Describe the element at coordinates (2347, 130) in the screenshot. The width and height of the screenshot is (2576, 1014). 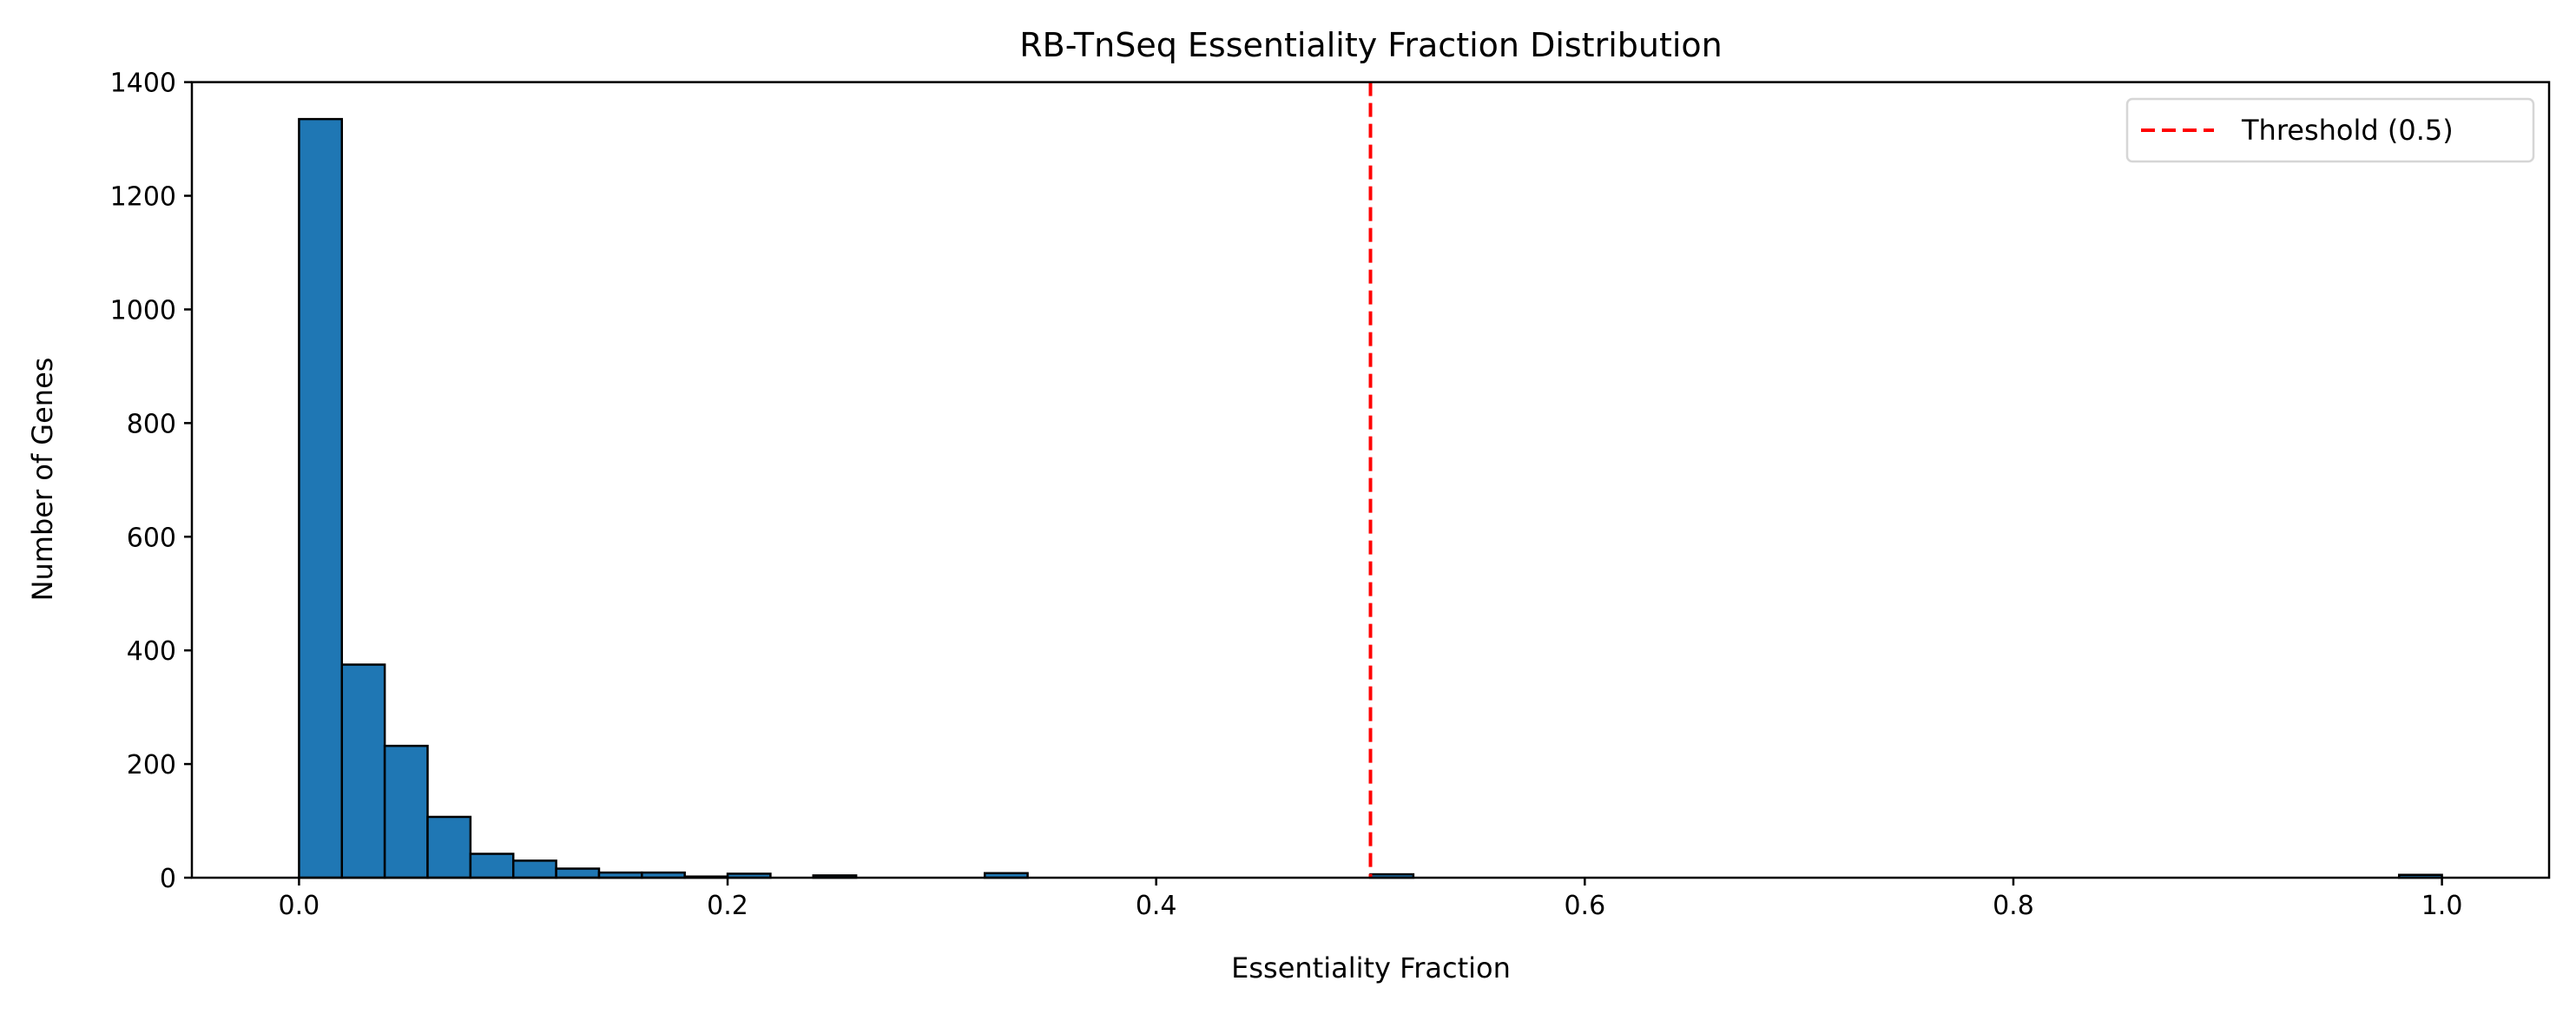
I see `legend-threshold-label: Threshold (0.5)` at that location.